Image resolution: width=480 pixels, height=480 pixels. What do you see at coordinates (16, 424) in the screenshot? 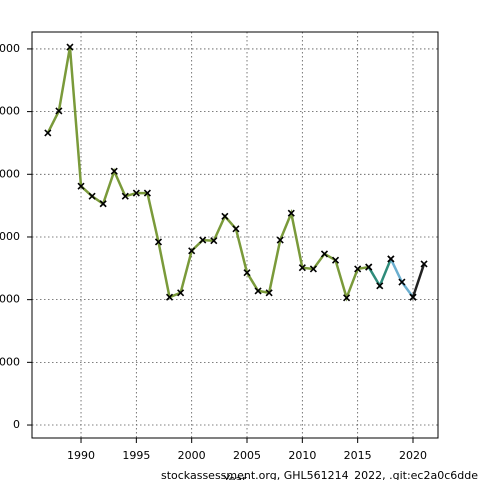
I see `y-tick-label: 0` at bounding box center [16, 424].